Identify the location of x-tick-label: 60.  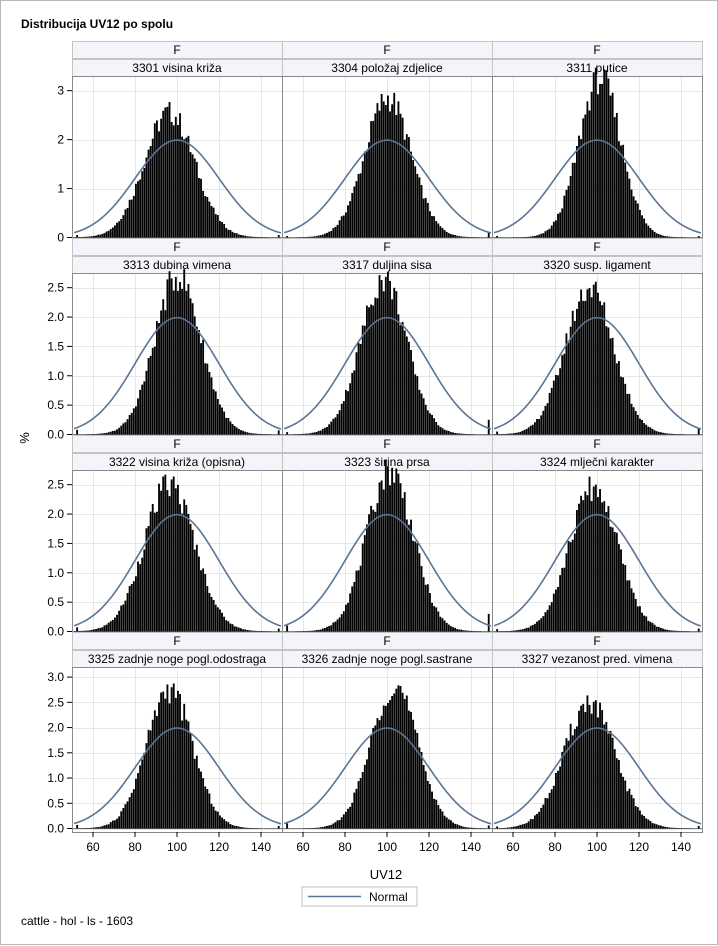
(93, 847).